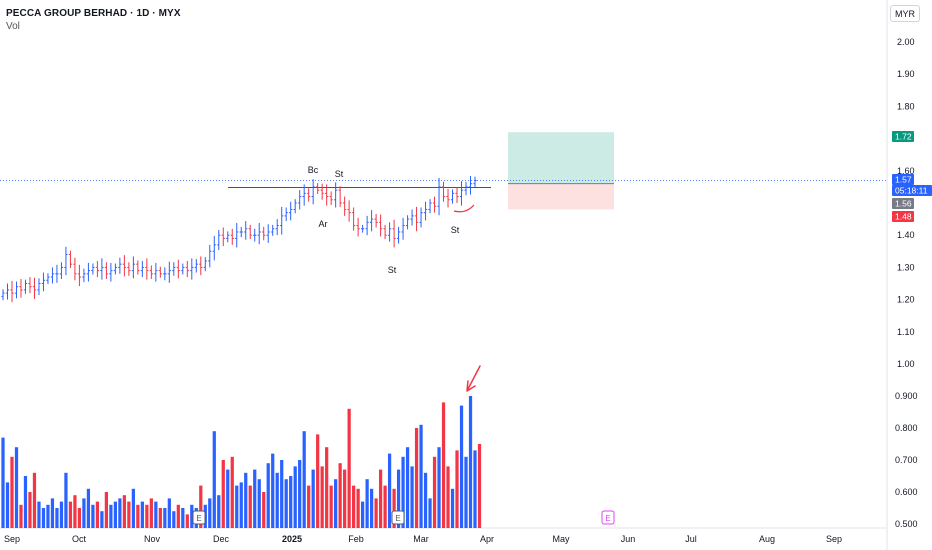 This screenshot has height=550, width=932. I want to click on price-tick-label: 2.00, so click(906, 42).